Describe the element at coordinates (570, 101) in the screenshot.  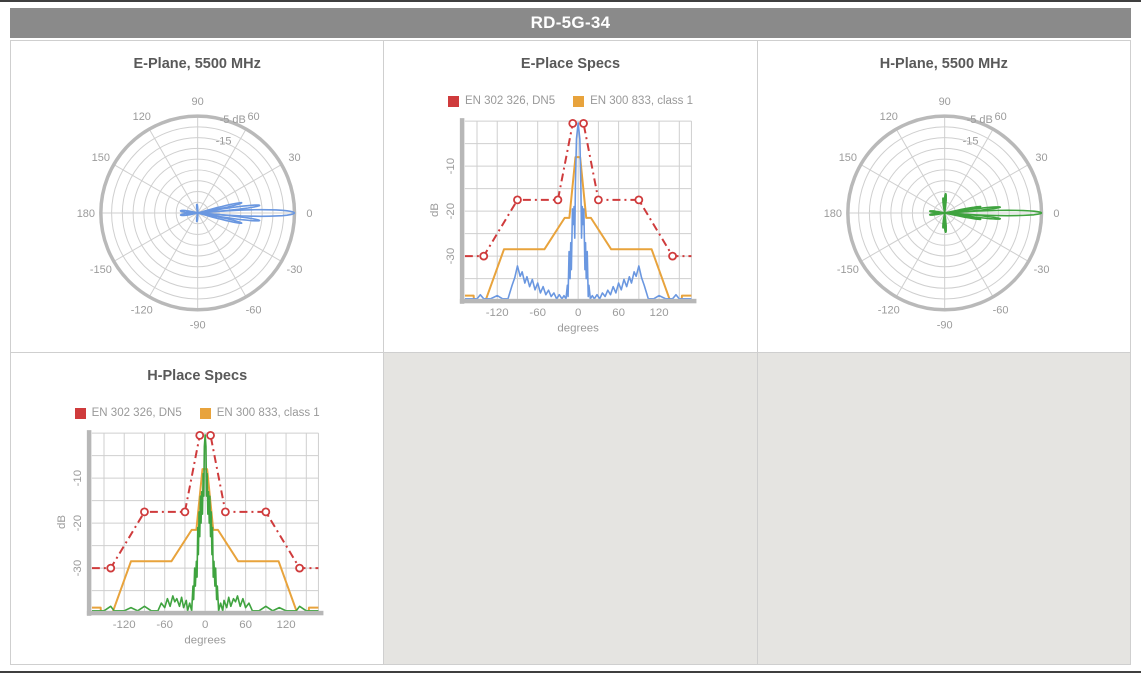
I see `legend-e-place-specs: EN 302 326, DN5 EN 300 833, class 1` at that location.